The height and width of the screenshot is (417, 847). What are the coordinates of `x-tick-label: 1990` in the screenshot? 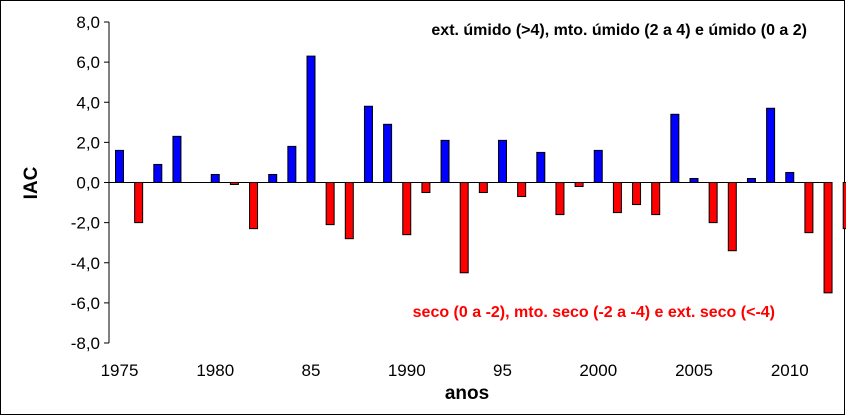 It's located at (407, 370).